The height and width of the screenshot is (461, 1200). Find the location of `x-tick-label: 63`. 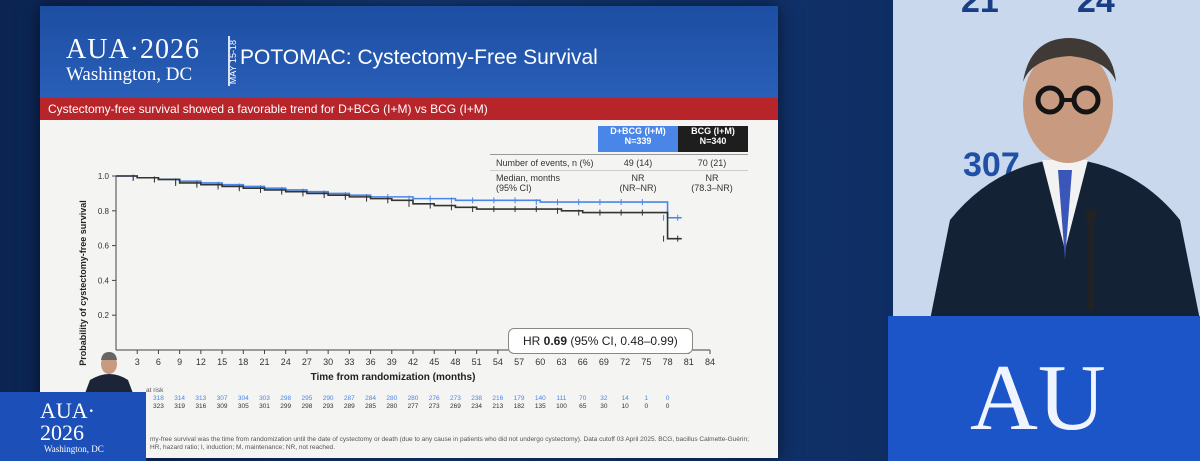

x-tick-label: 63 is located at coordinates (561, 362).